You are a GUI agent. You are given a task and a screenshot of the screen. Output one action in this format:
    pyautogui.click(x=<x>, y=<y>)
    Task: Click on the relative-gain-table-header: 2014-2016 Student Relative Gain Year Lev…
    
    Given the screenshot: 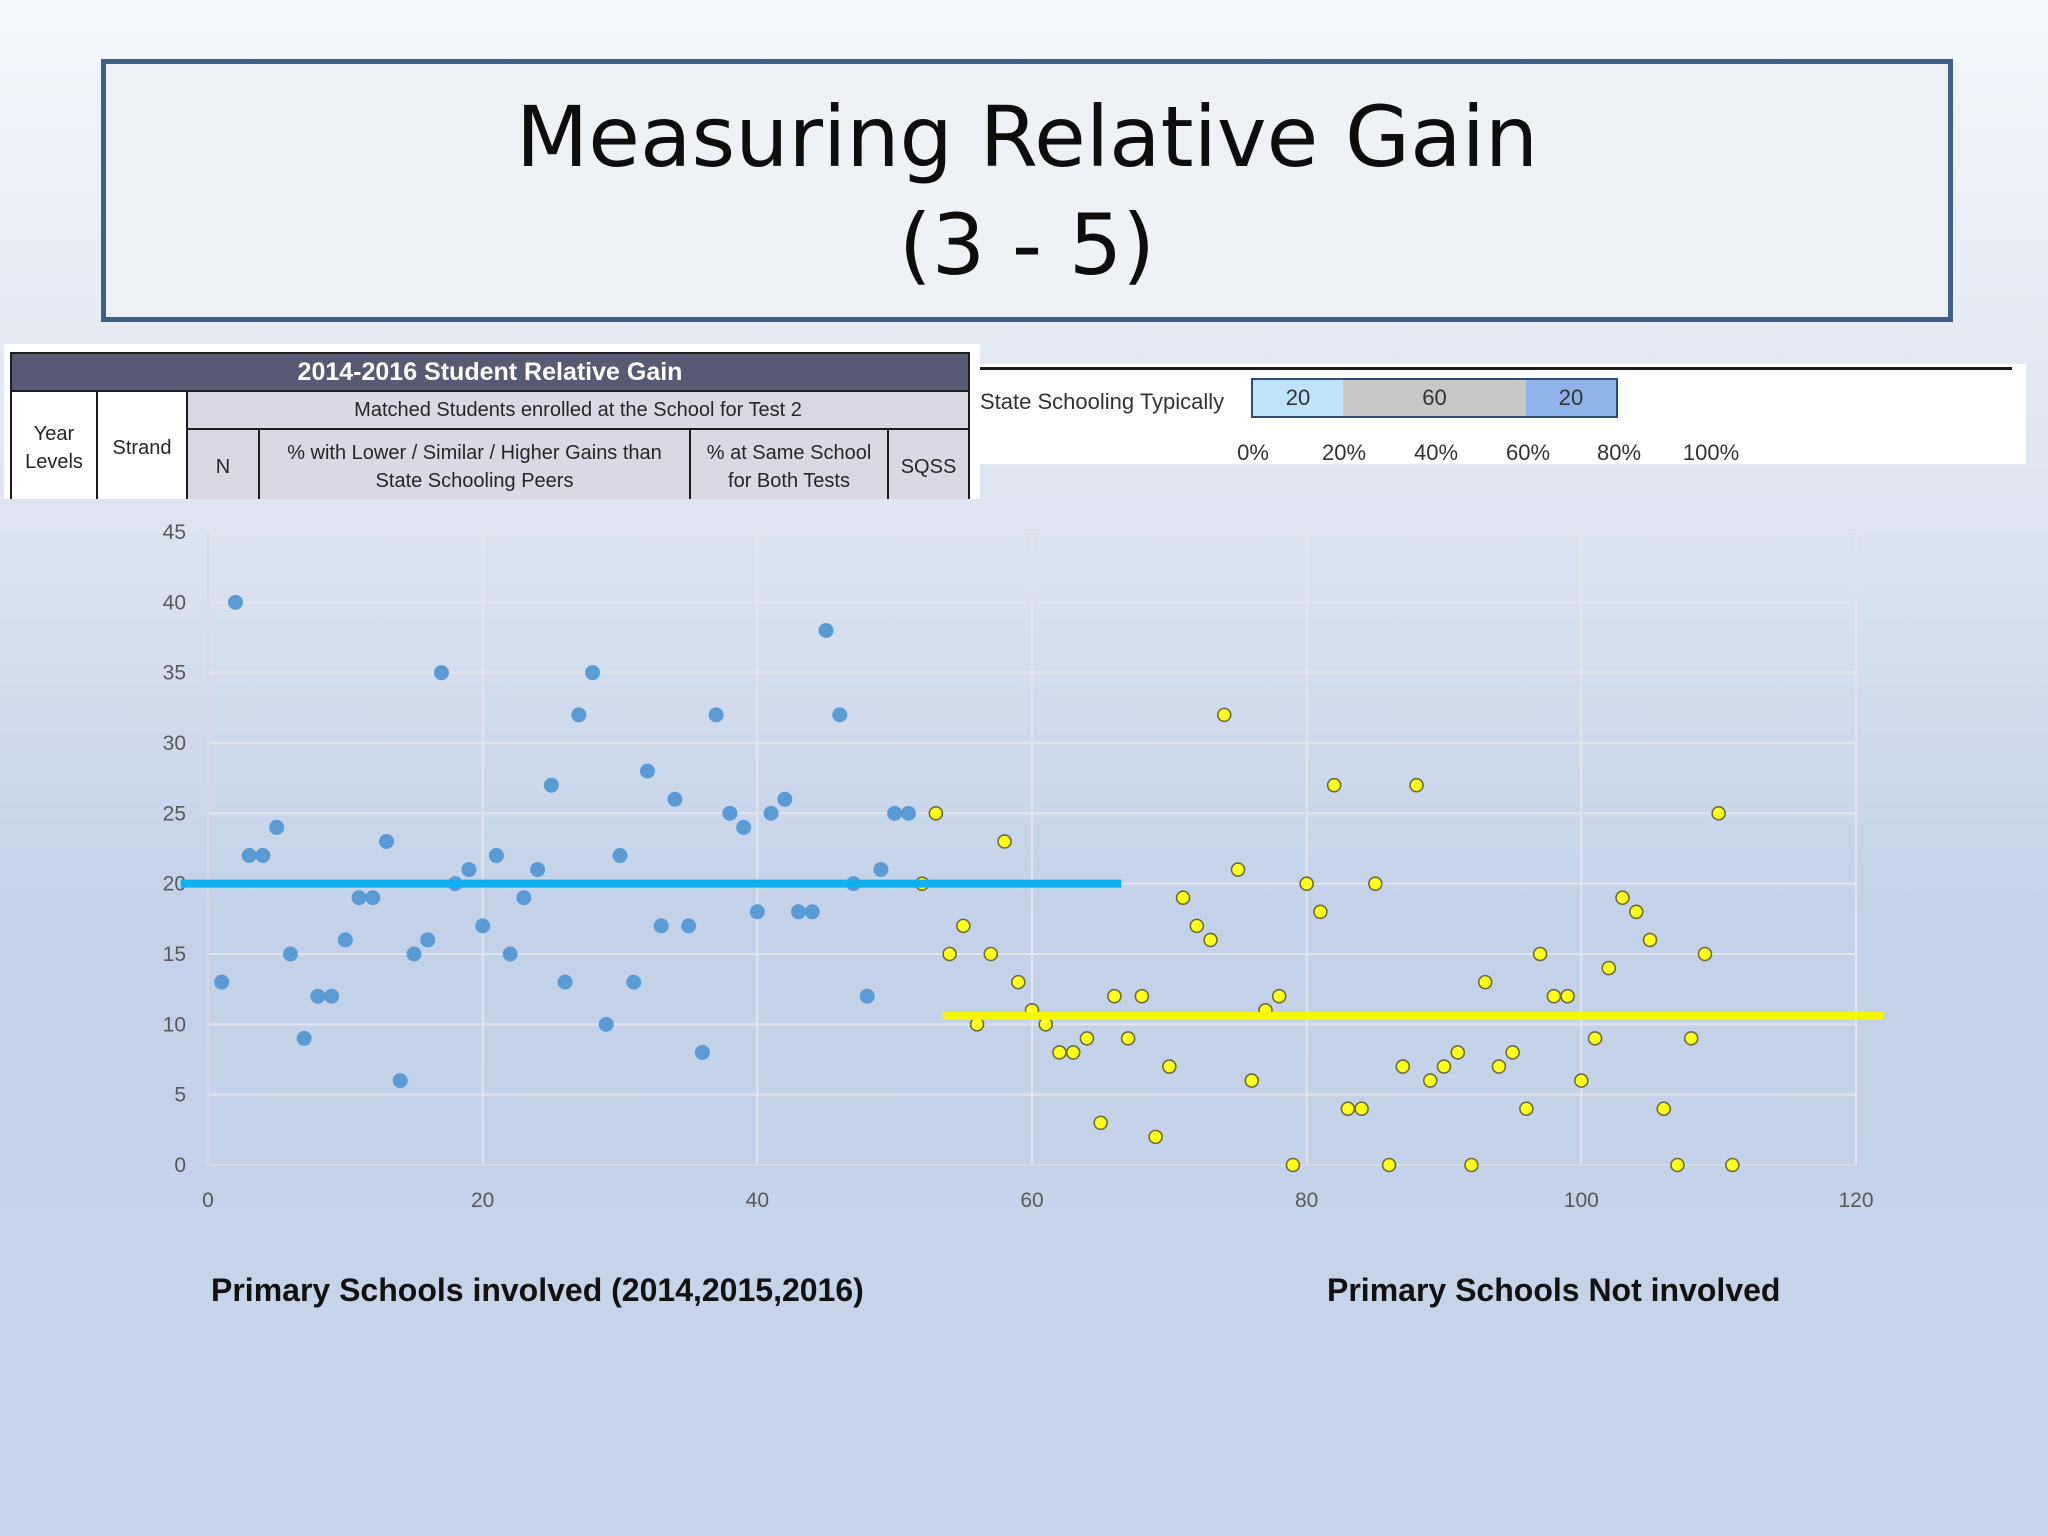 What is the action you would take?
    pyautogui.click(x=492, y=421)
    